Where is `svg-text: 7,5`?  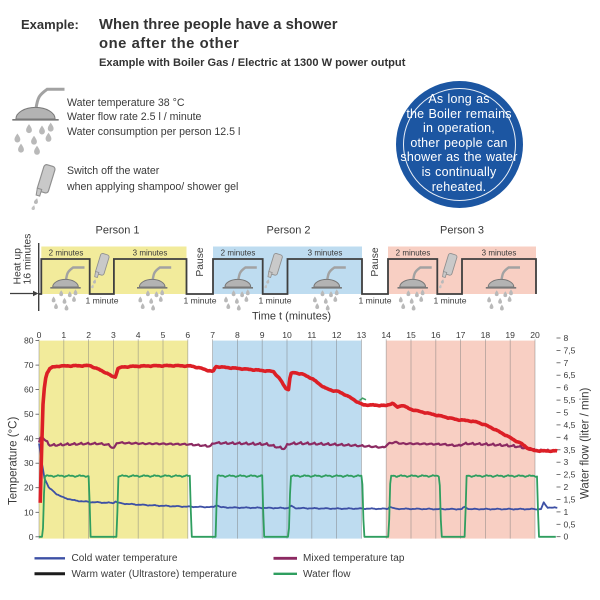 svg-text: 7,5 is located at coordinates (570, 350).